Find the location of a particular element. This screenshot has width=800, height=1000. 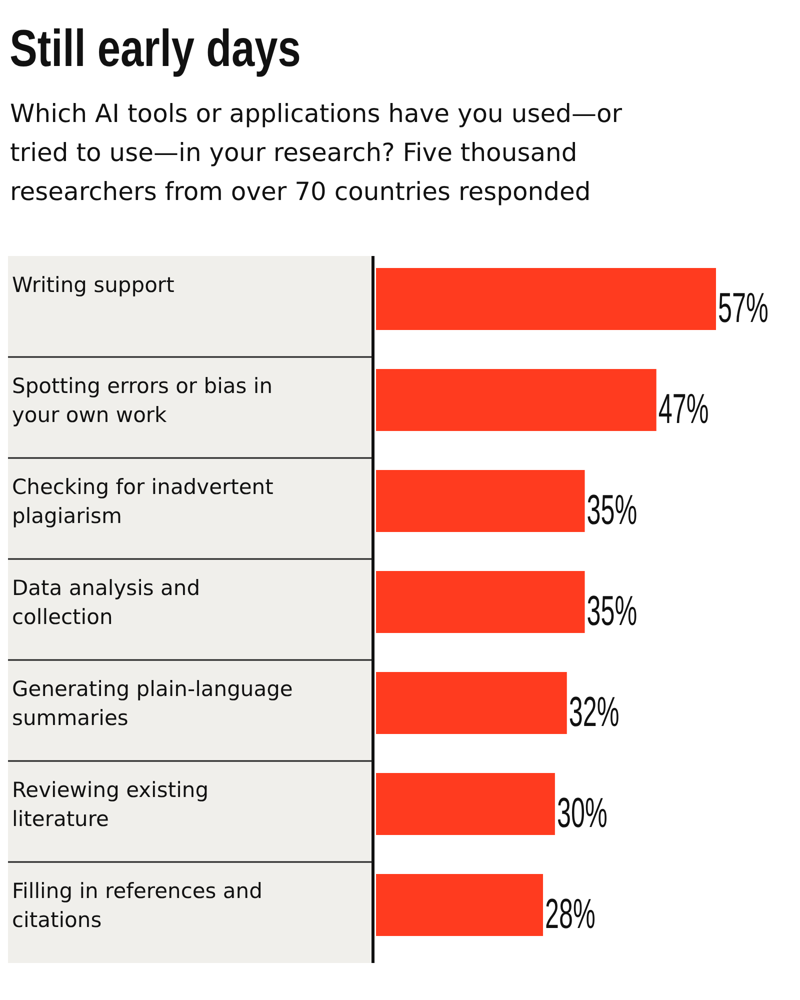

y-tick-label: Data analysis and collection is located at coordinates (106, 602).